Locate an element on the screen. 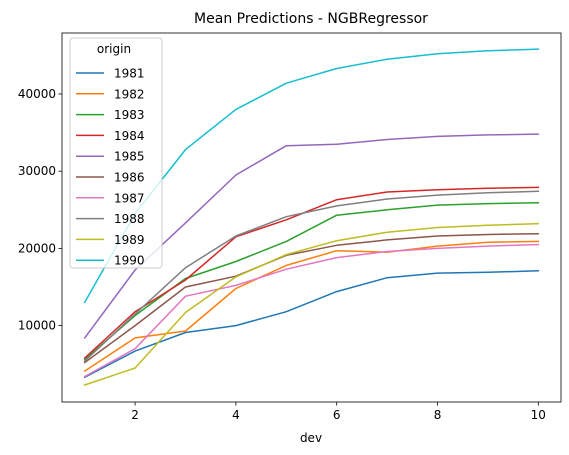  legend-label-1981: 1981 is located at coordinates (129, 74).